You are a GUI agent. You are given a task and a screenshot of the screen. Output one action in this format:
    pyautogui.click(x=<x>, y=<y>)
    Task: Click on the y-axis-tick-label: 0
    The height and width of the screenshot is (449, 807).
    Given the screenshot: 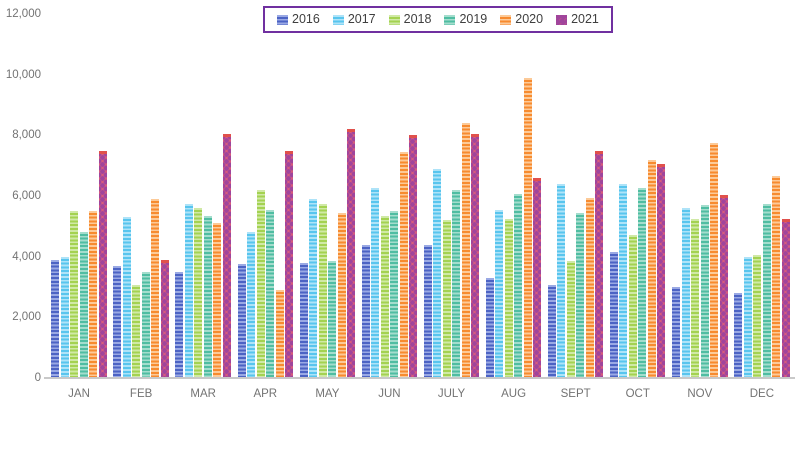 What is the action you would take?
    pyautogui.click(x=37, y=378)
    